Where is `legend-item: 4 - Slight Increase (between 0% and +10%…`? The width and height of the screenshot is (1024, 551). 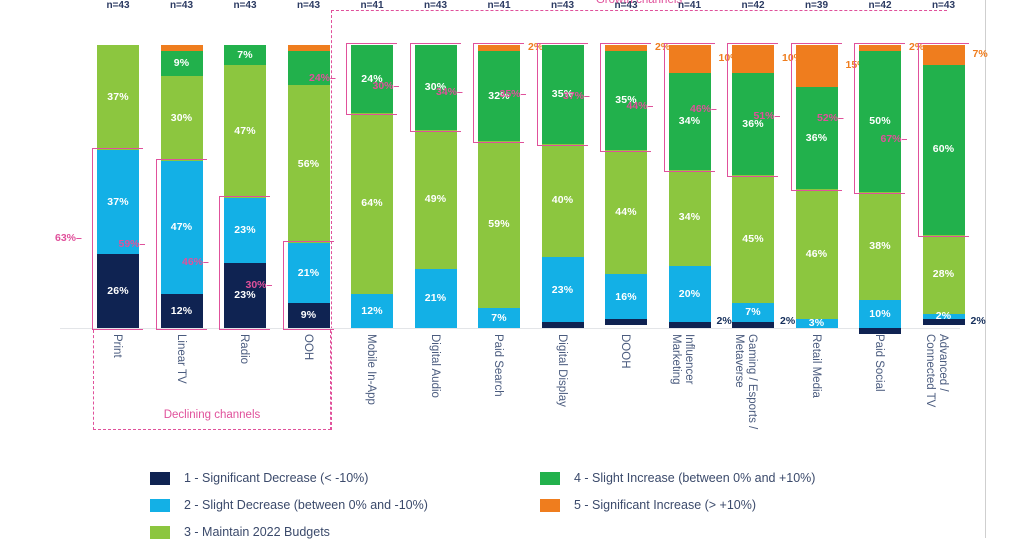 legend-item: 4 - Slight Increase (between 0% and +10%… is located at coordinates (677, 478).